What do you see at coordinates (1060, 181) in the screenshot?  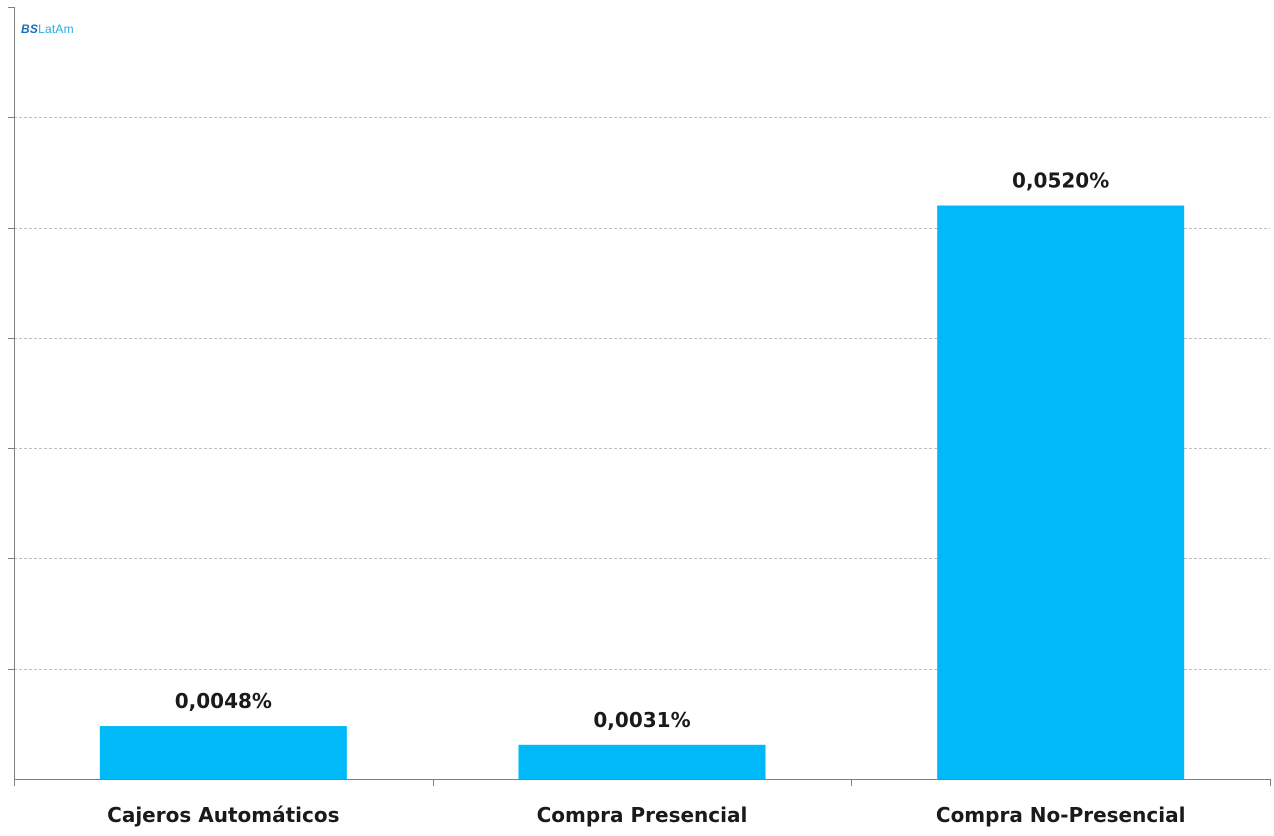 I see `data-label: 0,0520%` at bounding box center [1060, 181].